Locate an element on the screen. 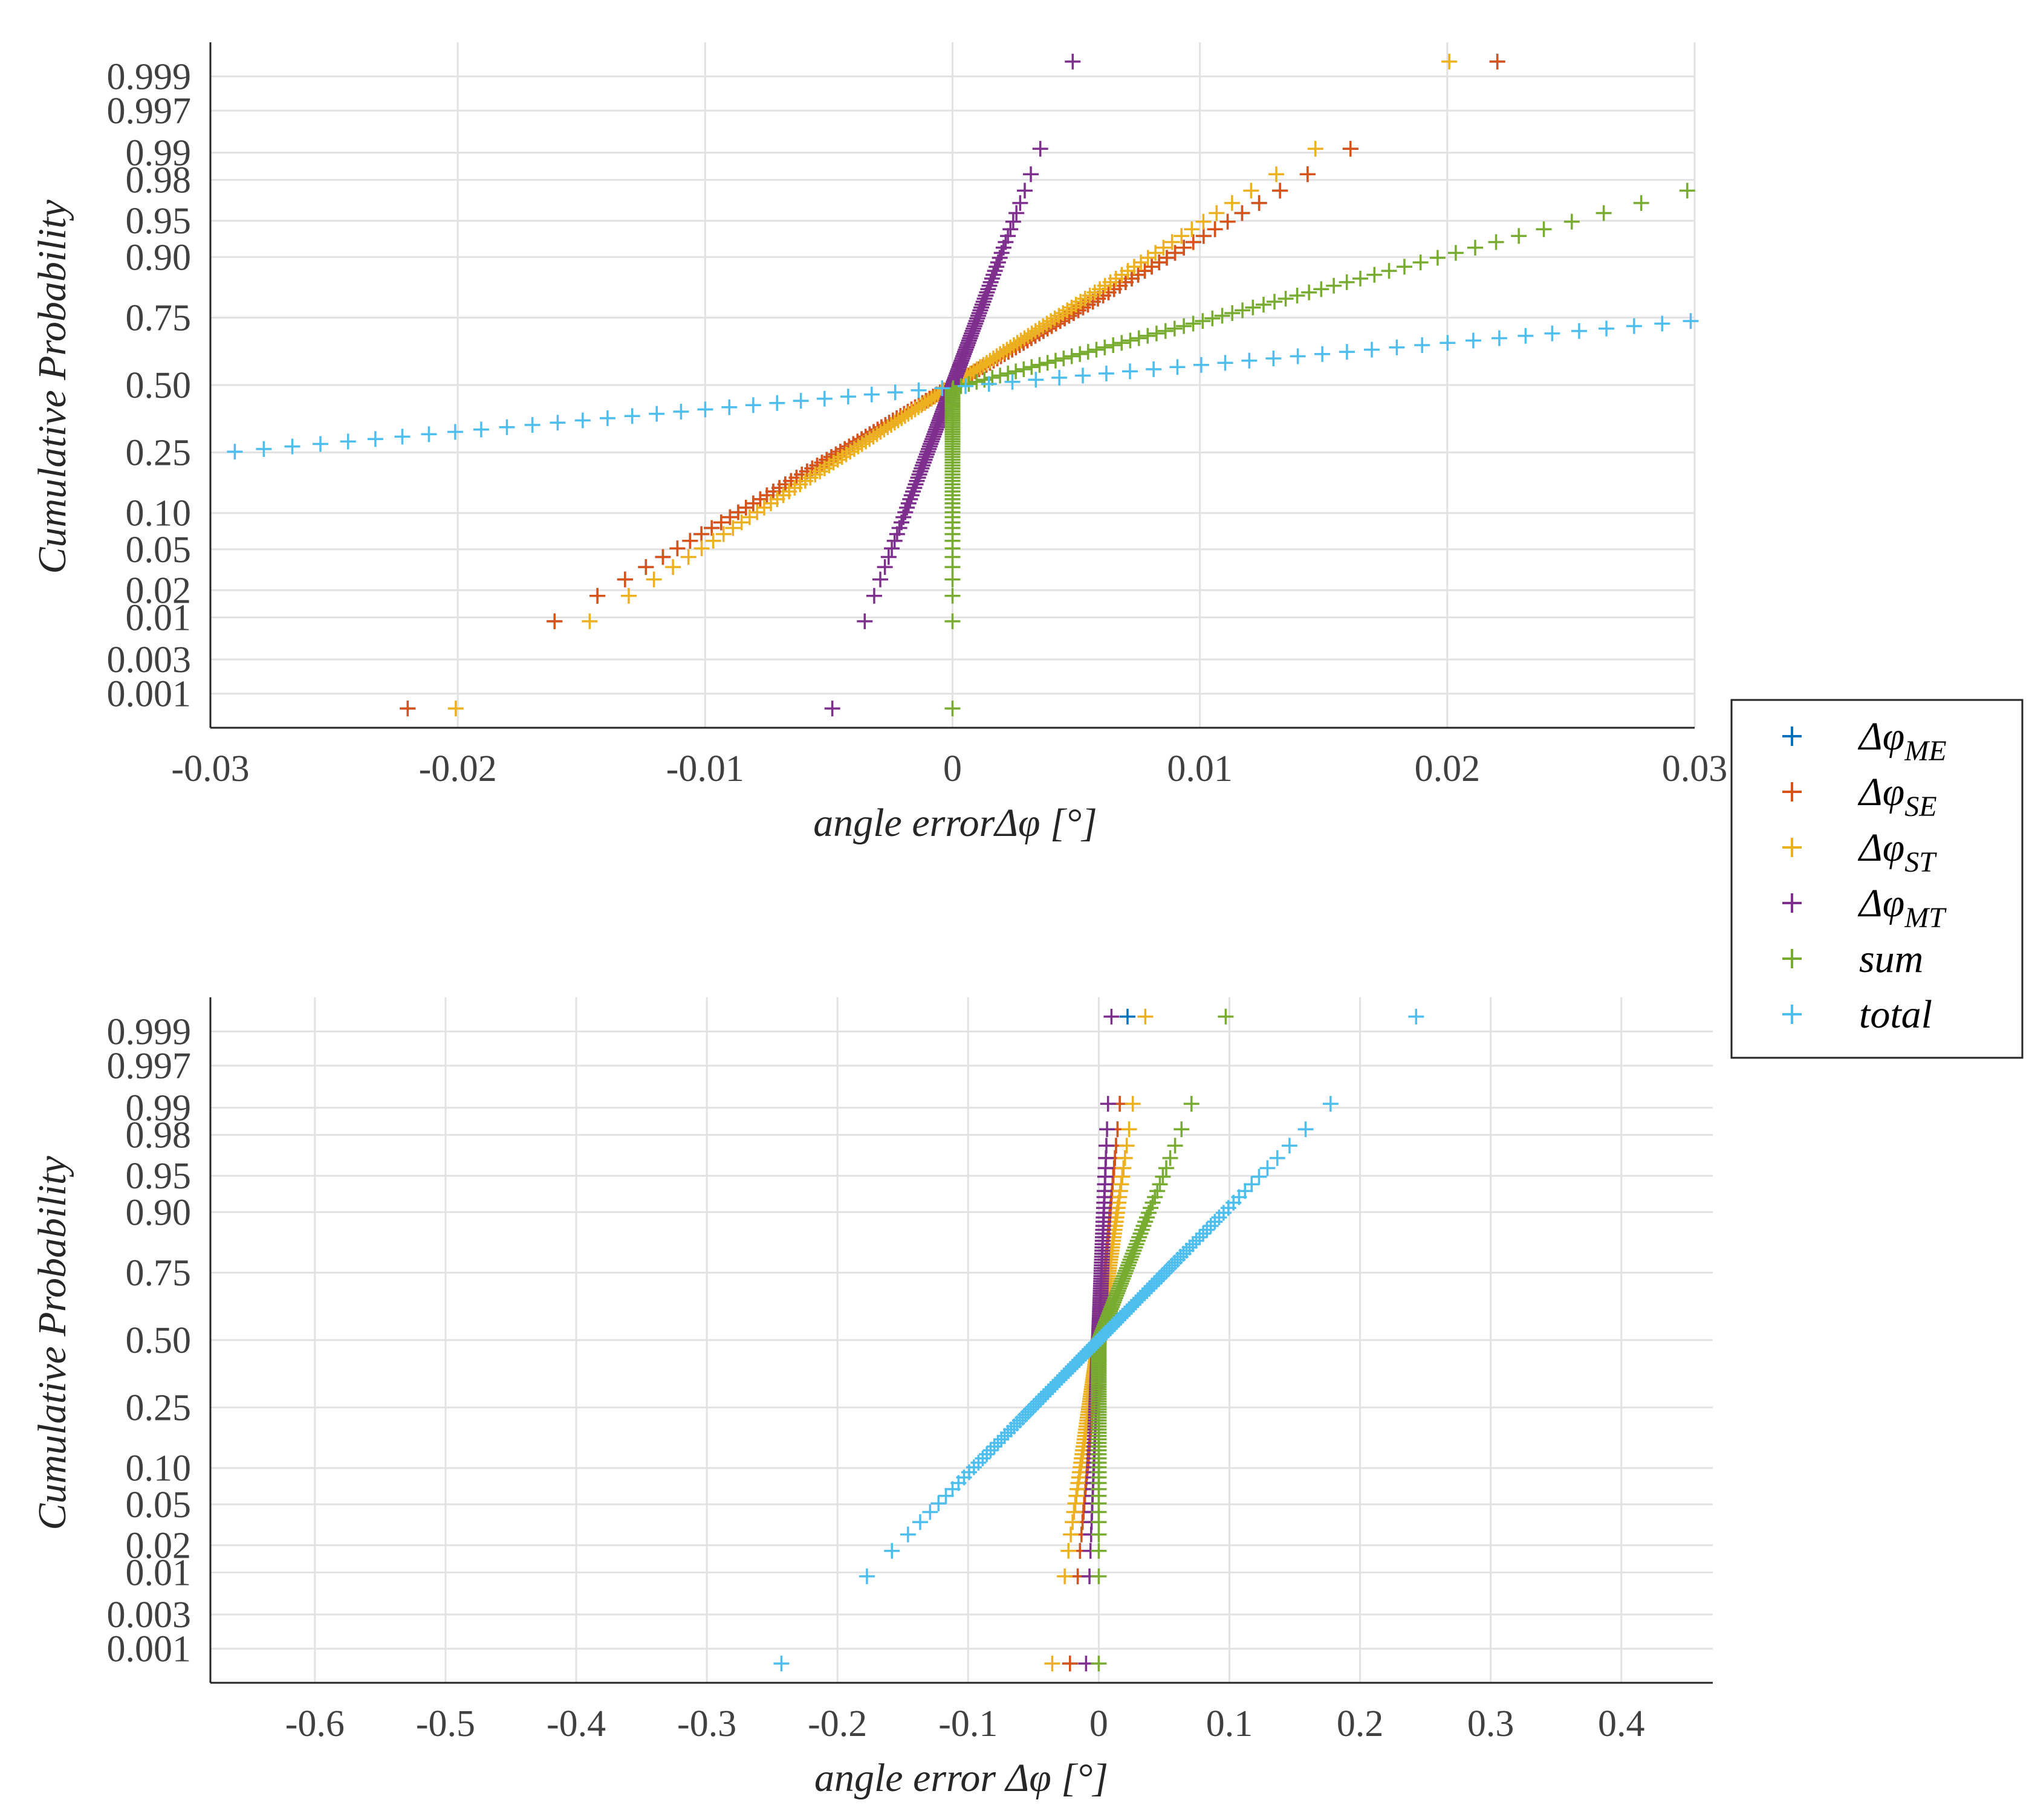 The image size is (2032, 1820). y-tick-label: 0.05 is located at coordinates (159, 550).